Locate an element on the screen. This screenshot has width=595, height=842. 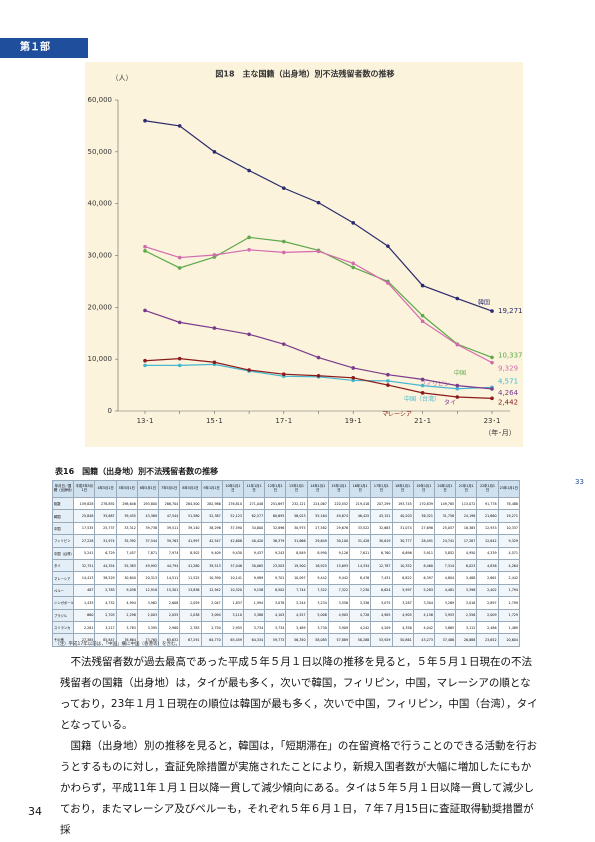
series-label: 中国 is located at coordinates (460, 373).